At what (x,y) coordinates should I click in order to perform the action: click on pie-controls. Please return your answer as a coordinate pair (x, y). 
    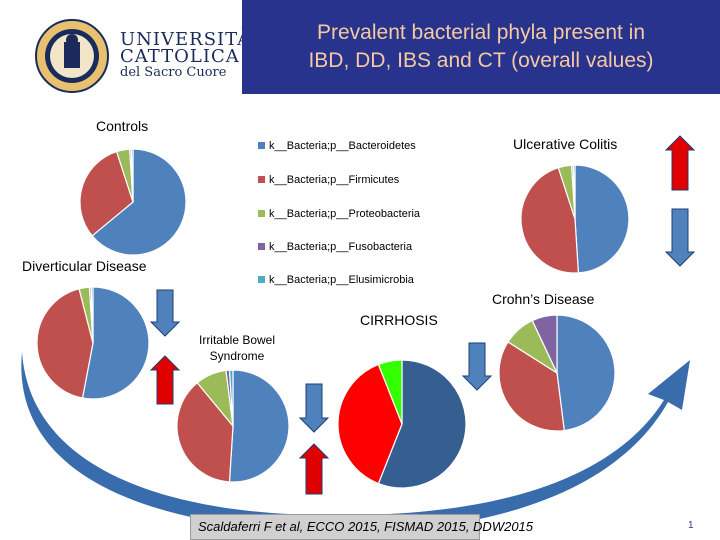
    Looking at the image, I should click on (133, 202).